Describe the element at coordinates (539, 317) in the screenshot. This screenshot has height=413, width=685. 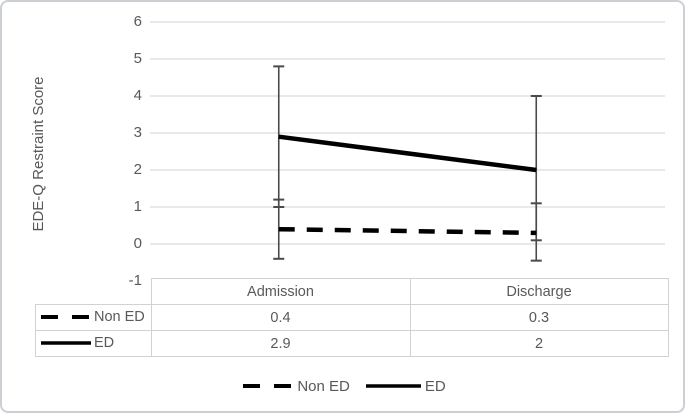
I see `table-cell-non-ed-discharge: 0.3` at that location.